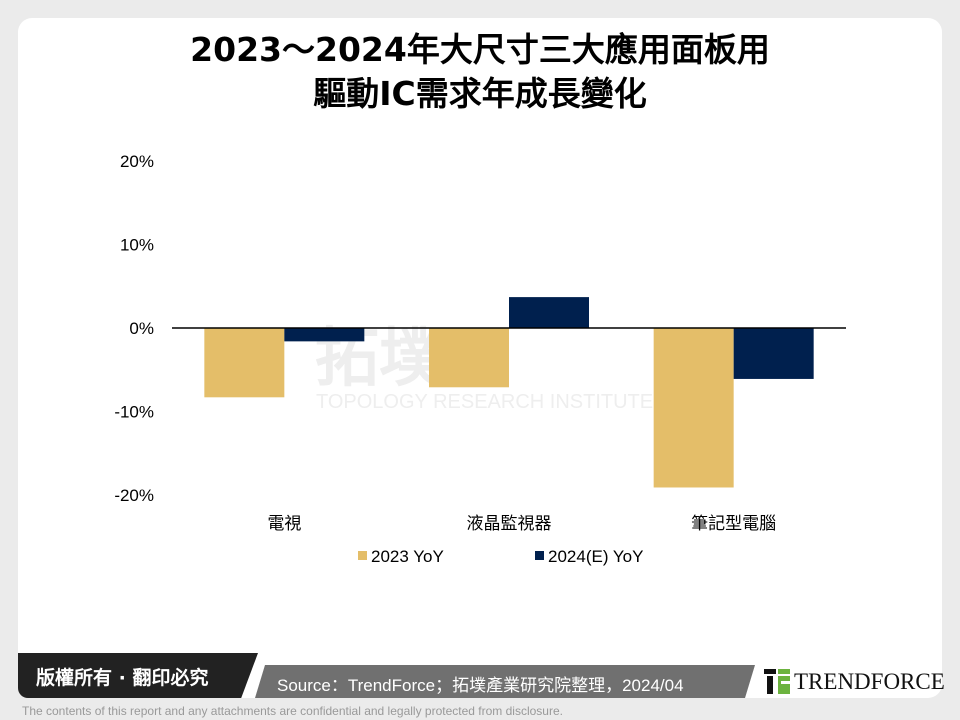 The width and height of the screenshot is (960, 720). I want to click on legend-label: 2023 YoY, so click(407, 556).